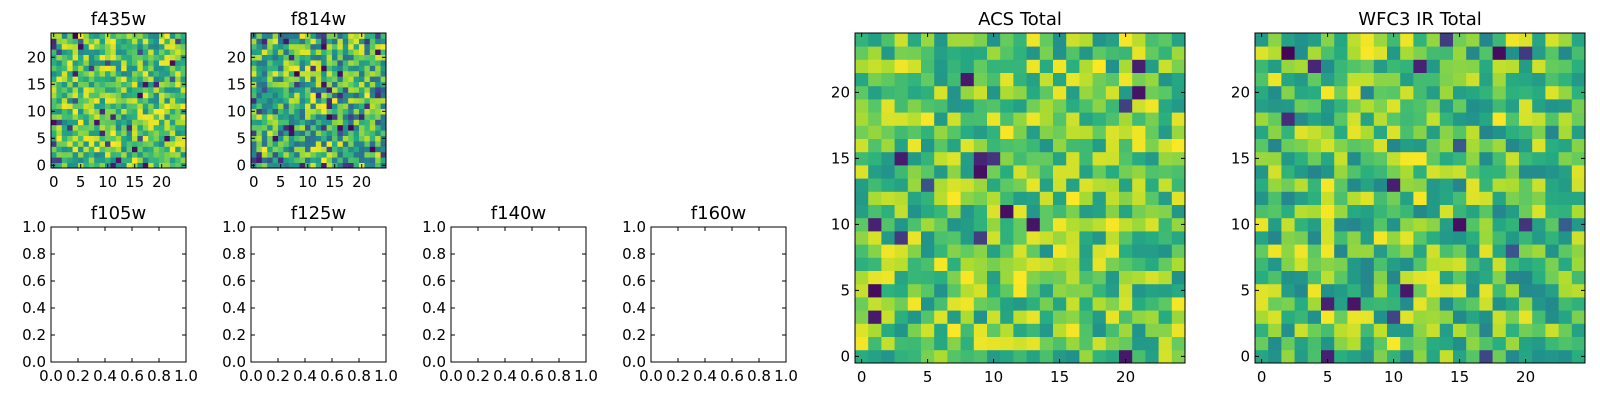 The image size is (1600, 400). Describe the element at coordinates (1240, 158) in the screenshot. I see `y-tick-label: 15` at that location.